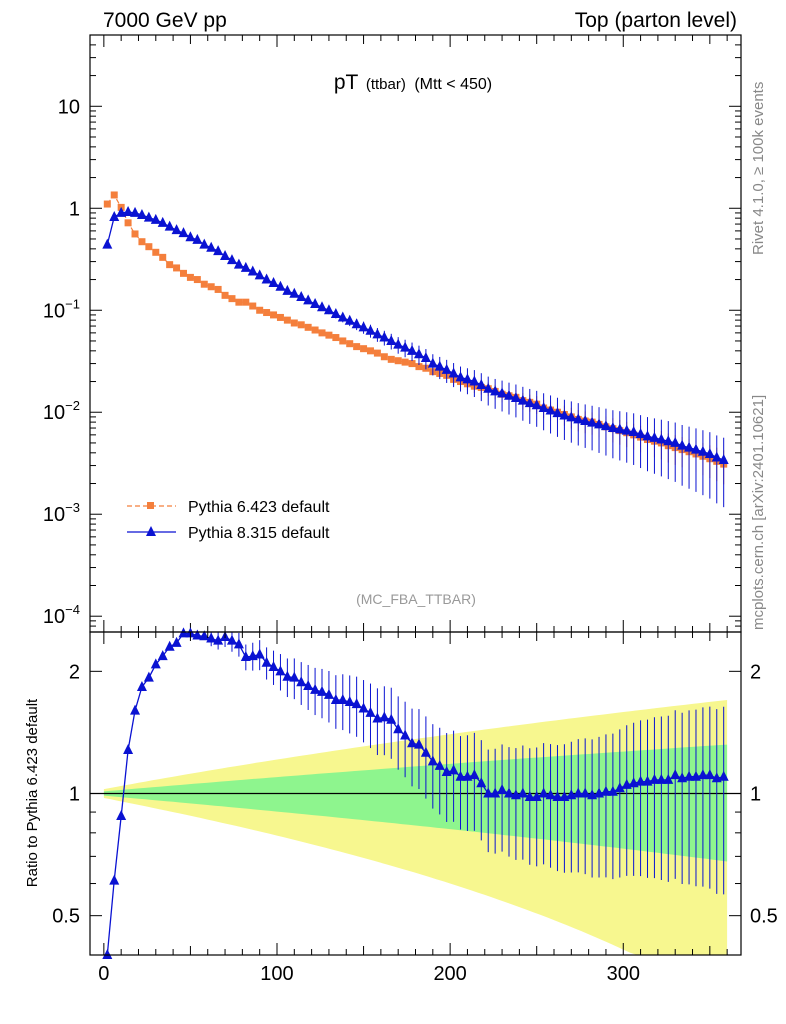 This screenshot has height=1024, width=786. I want to click on plot-title: pT (ttbar) (Mtt < 450), so click(413, 82).